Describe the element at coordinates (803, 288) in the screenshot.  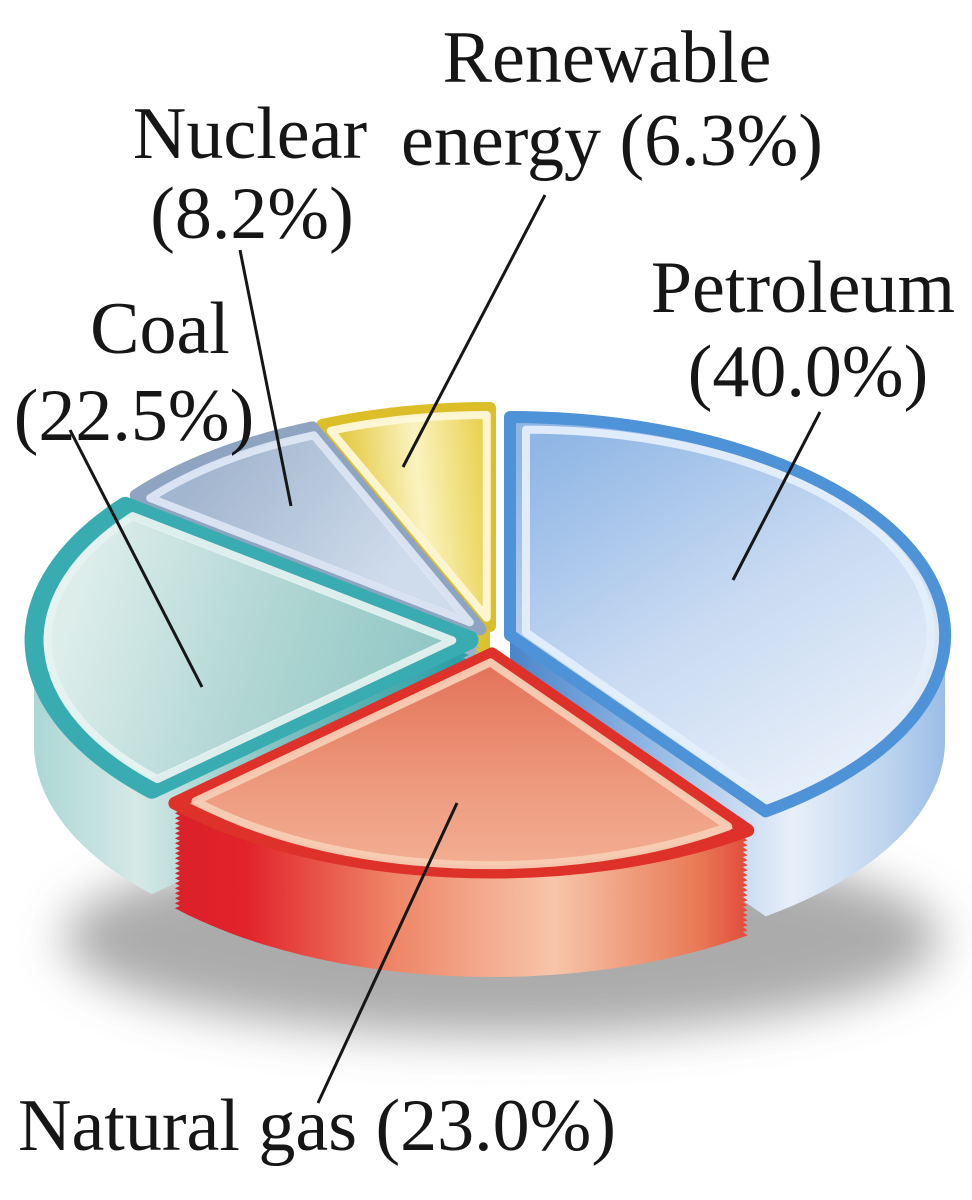
I see `label-petroleum-line0: Petroleum` at that location.